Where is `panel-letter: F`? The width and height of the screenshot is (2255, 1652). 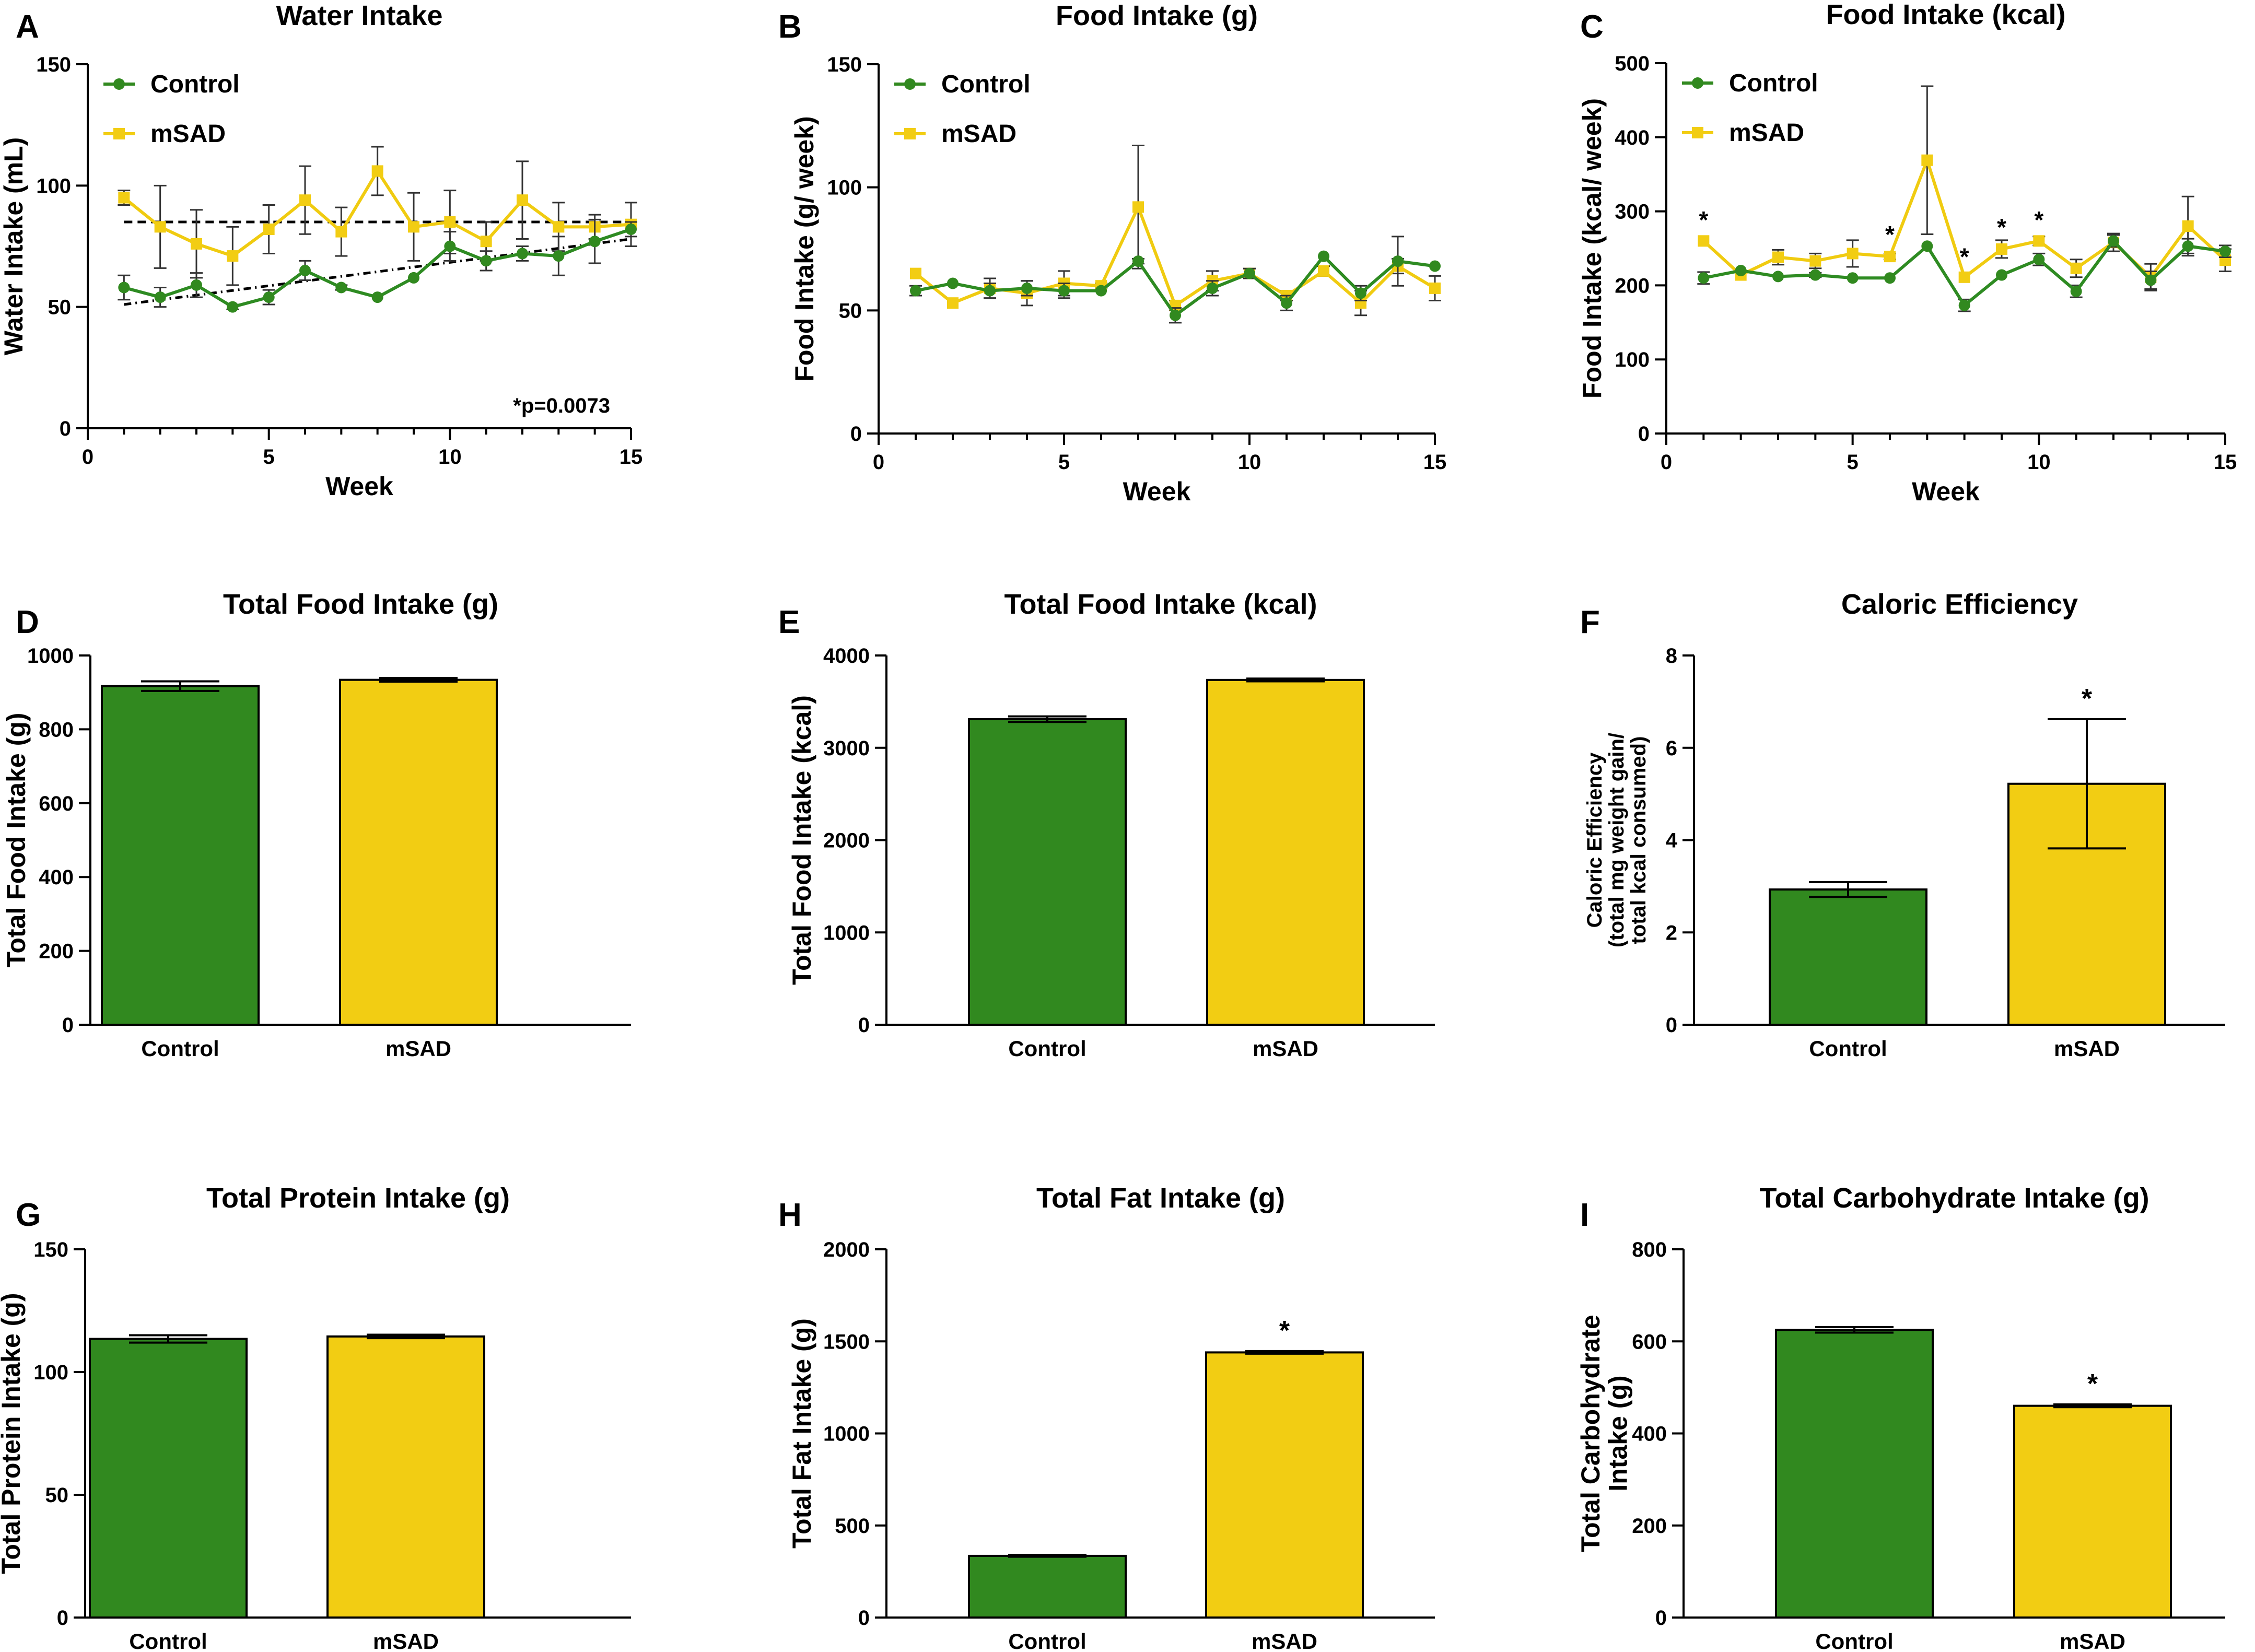
panel-letter: F is located at coordinates (1590, 622).